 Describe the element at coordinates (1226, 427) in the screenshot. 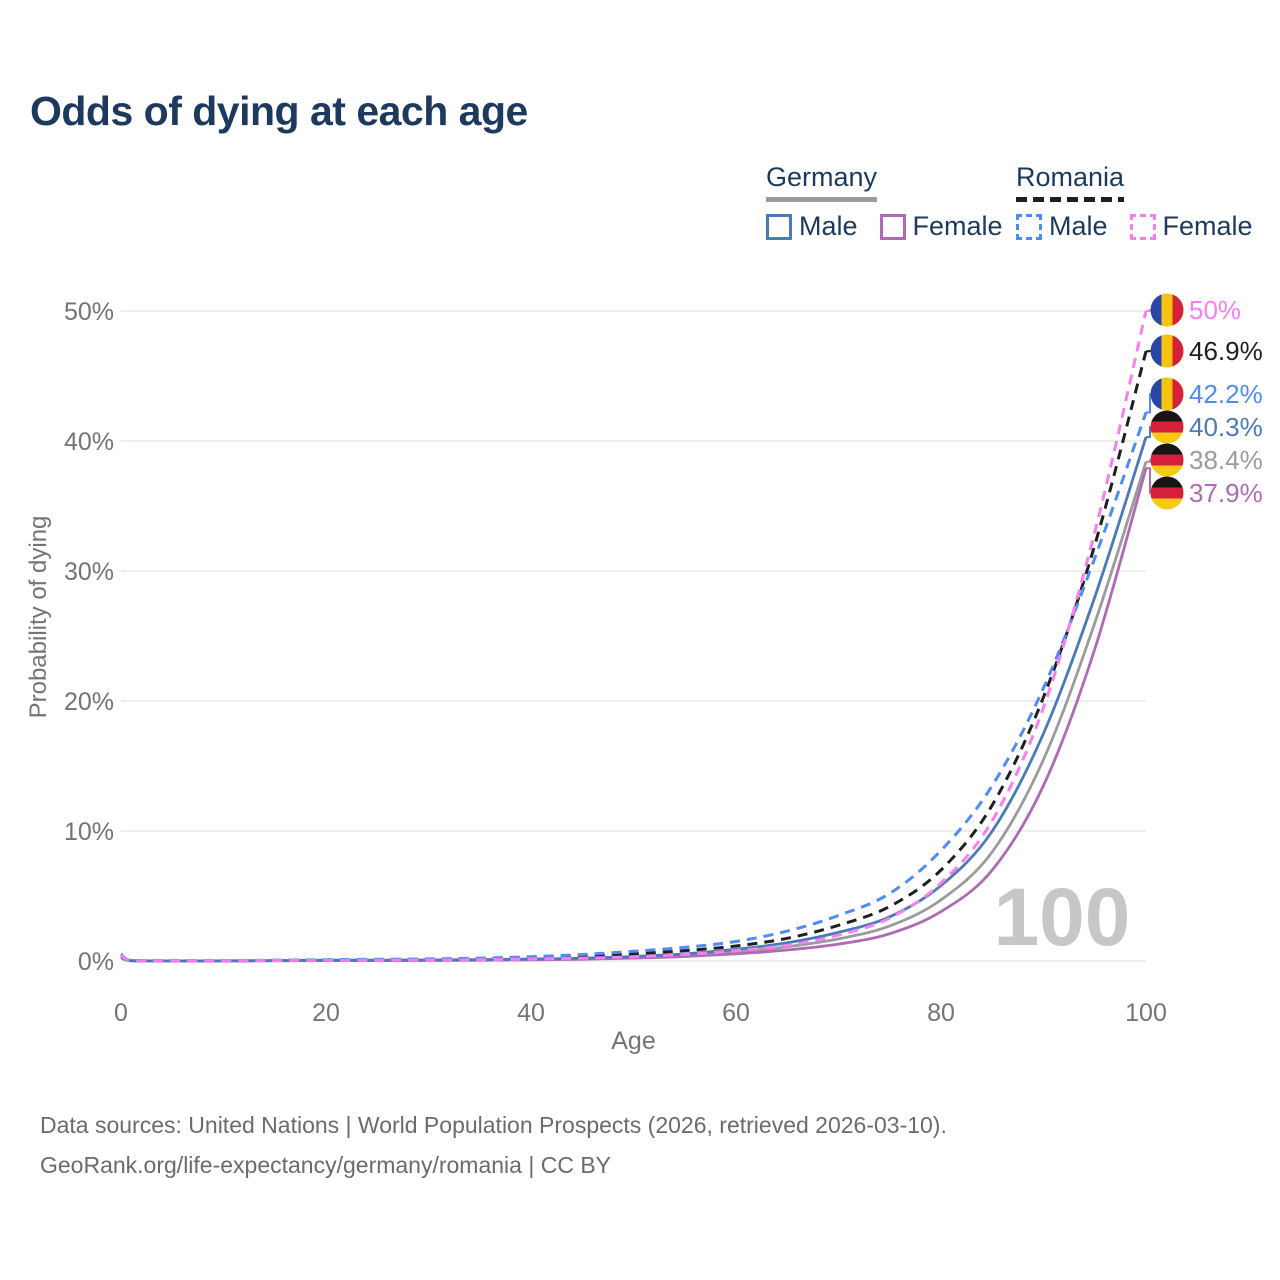

I see `end-value-label-germany-male: 40.3%` at that location.